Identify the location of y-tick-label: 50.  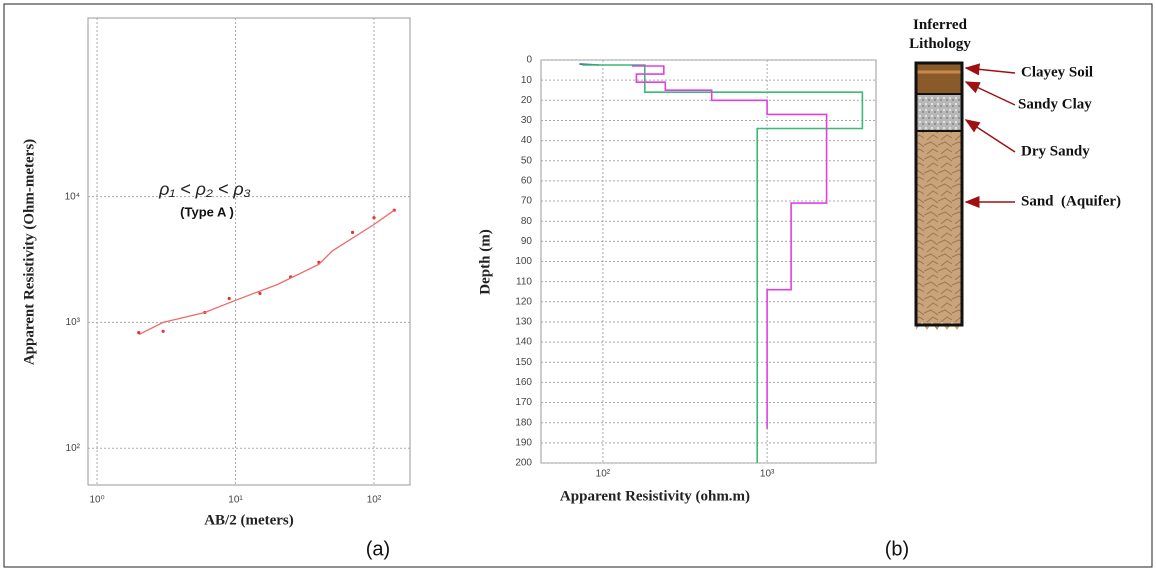
(527, 160).